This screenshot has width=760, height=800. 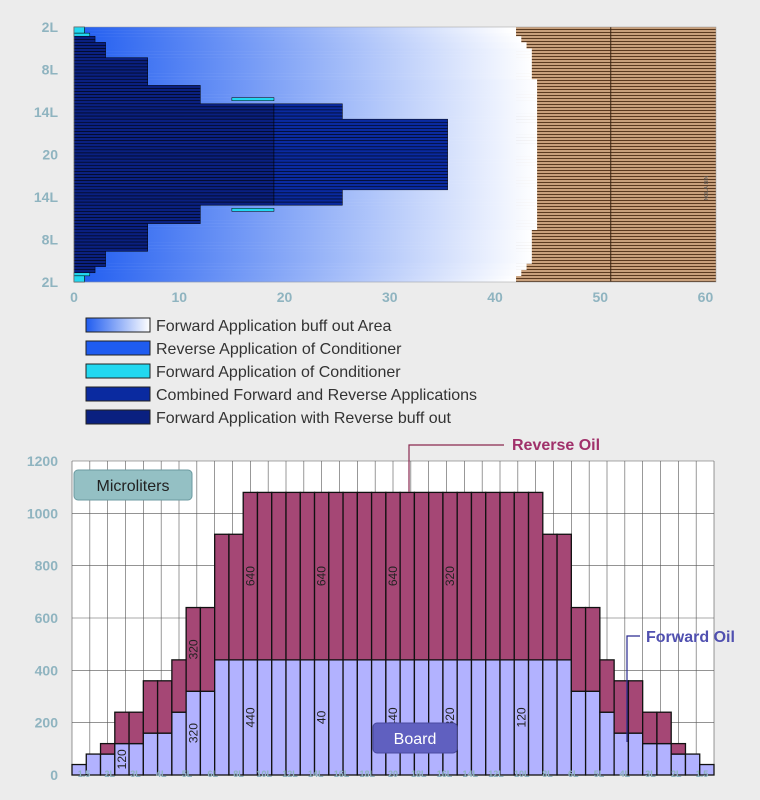 I want to click on x-tick-label: 3L, so click(x=650, y=774).